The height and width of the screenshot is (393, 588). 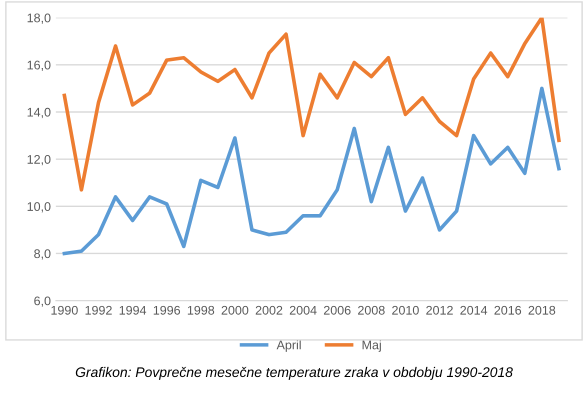 I want to click on x-tick-label: 2006, so click(x=337, y=310).